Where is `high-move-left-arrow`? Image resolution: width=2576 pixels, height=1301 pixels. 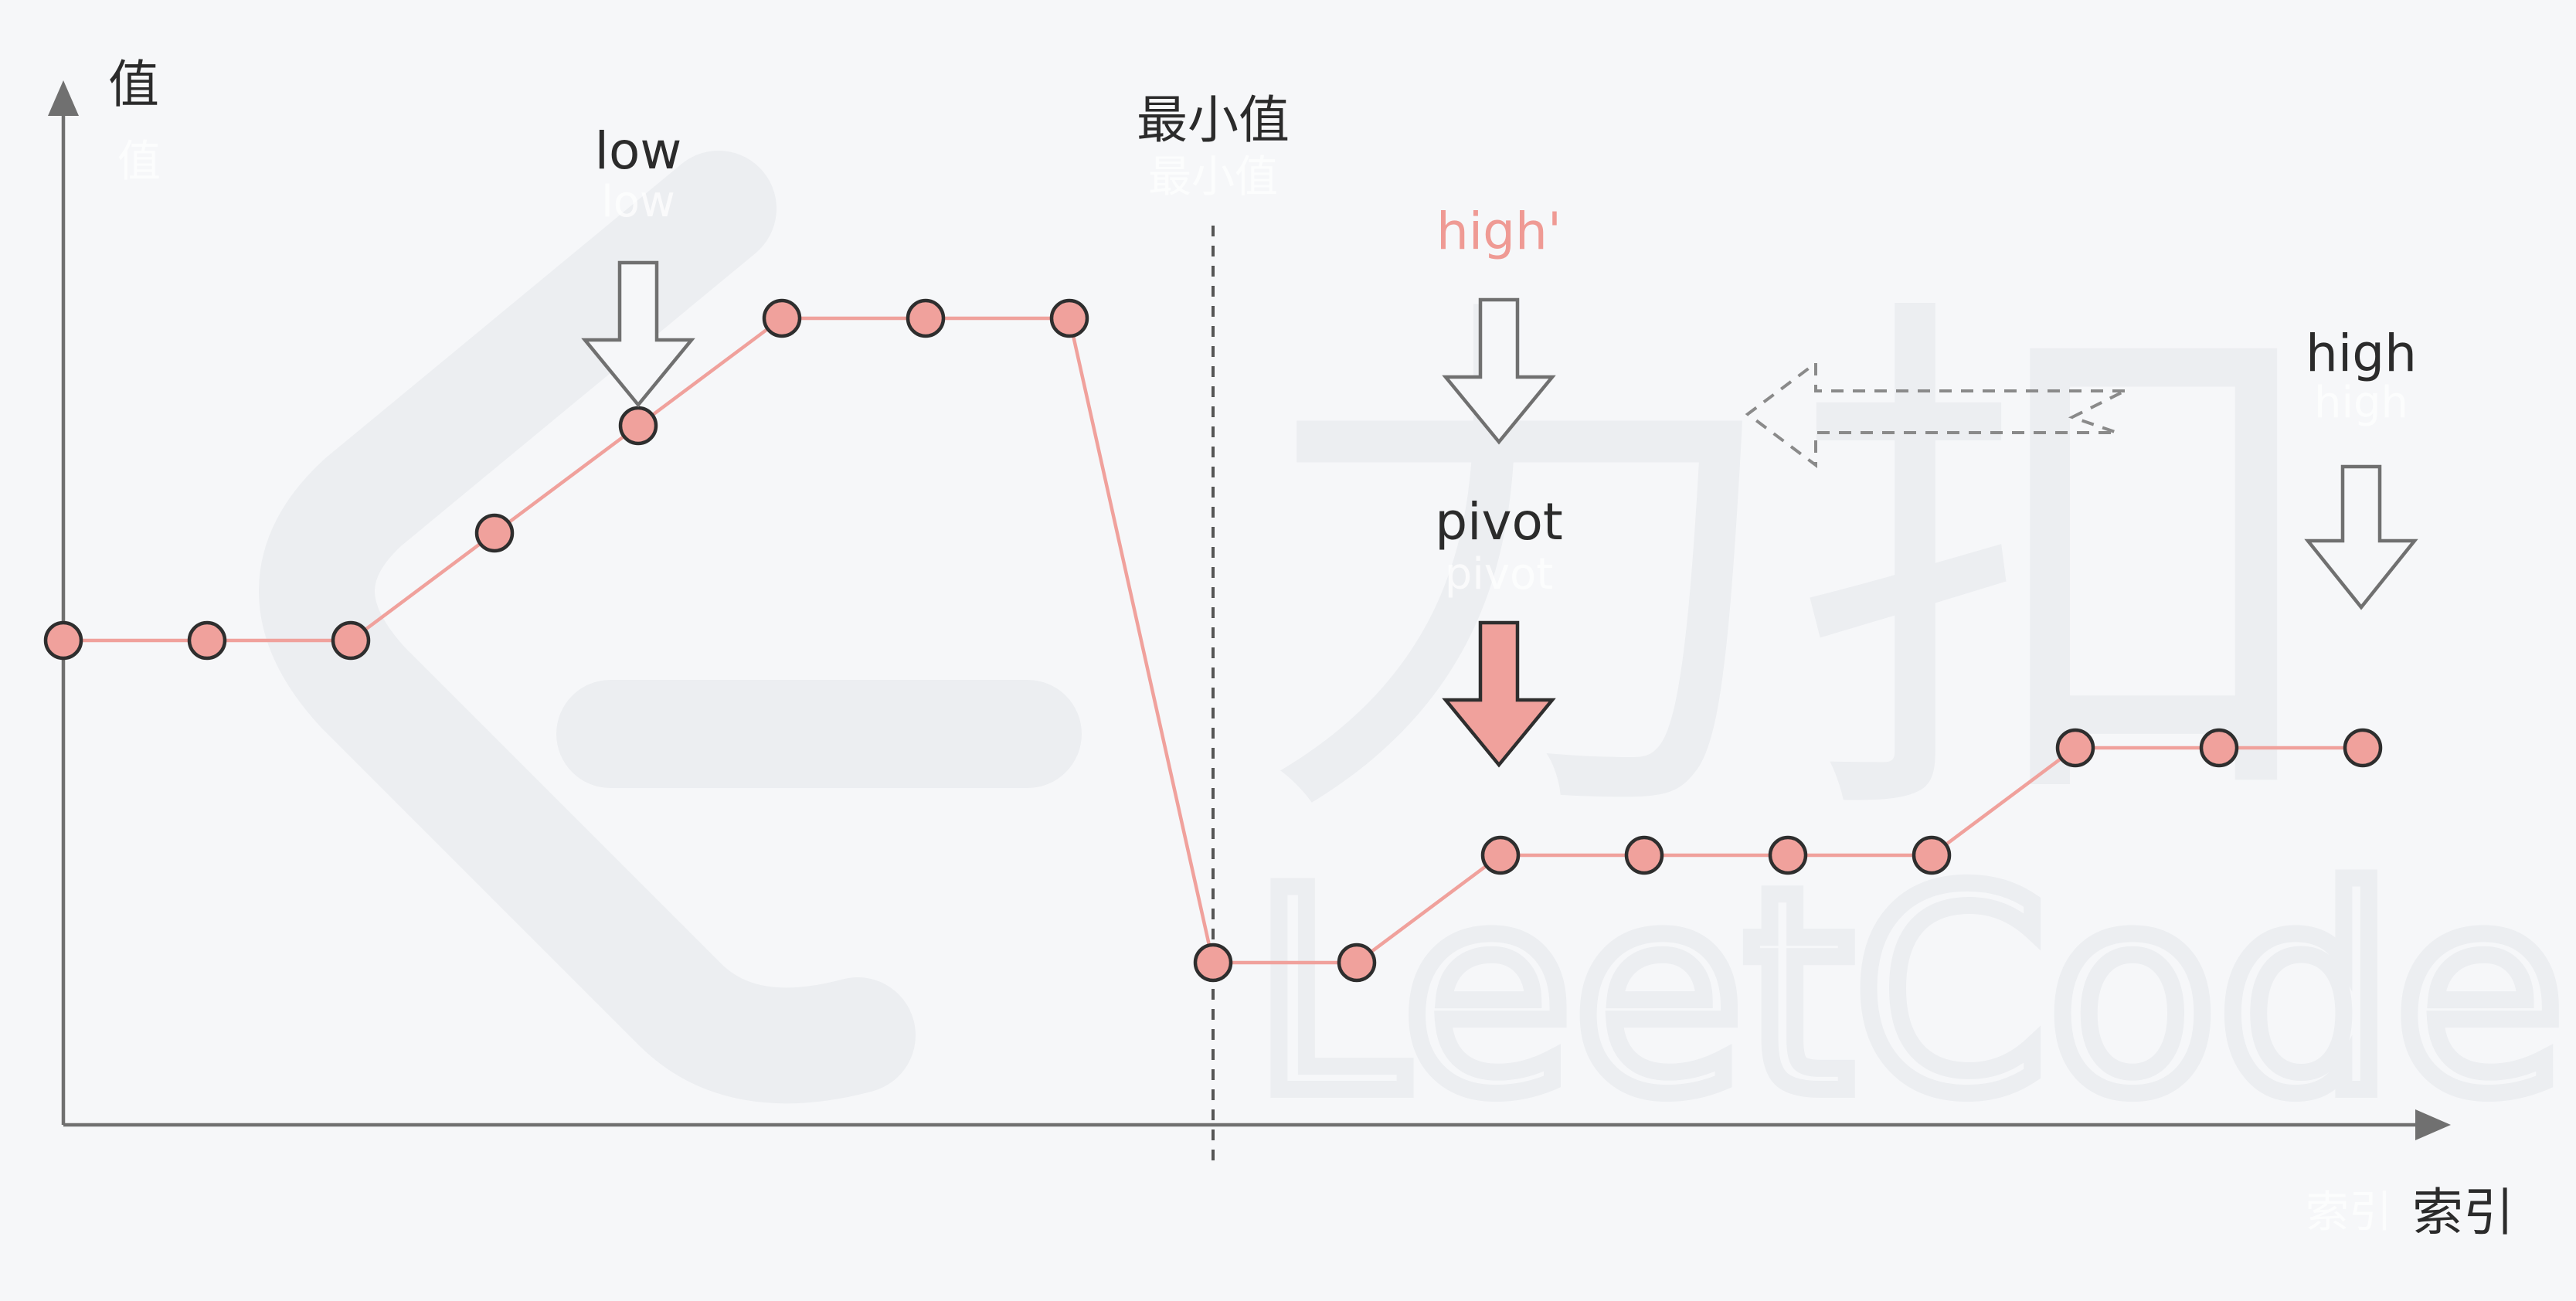
high-move-left-arrow is located at coordinates (1935, 414).